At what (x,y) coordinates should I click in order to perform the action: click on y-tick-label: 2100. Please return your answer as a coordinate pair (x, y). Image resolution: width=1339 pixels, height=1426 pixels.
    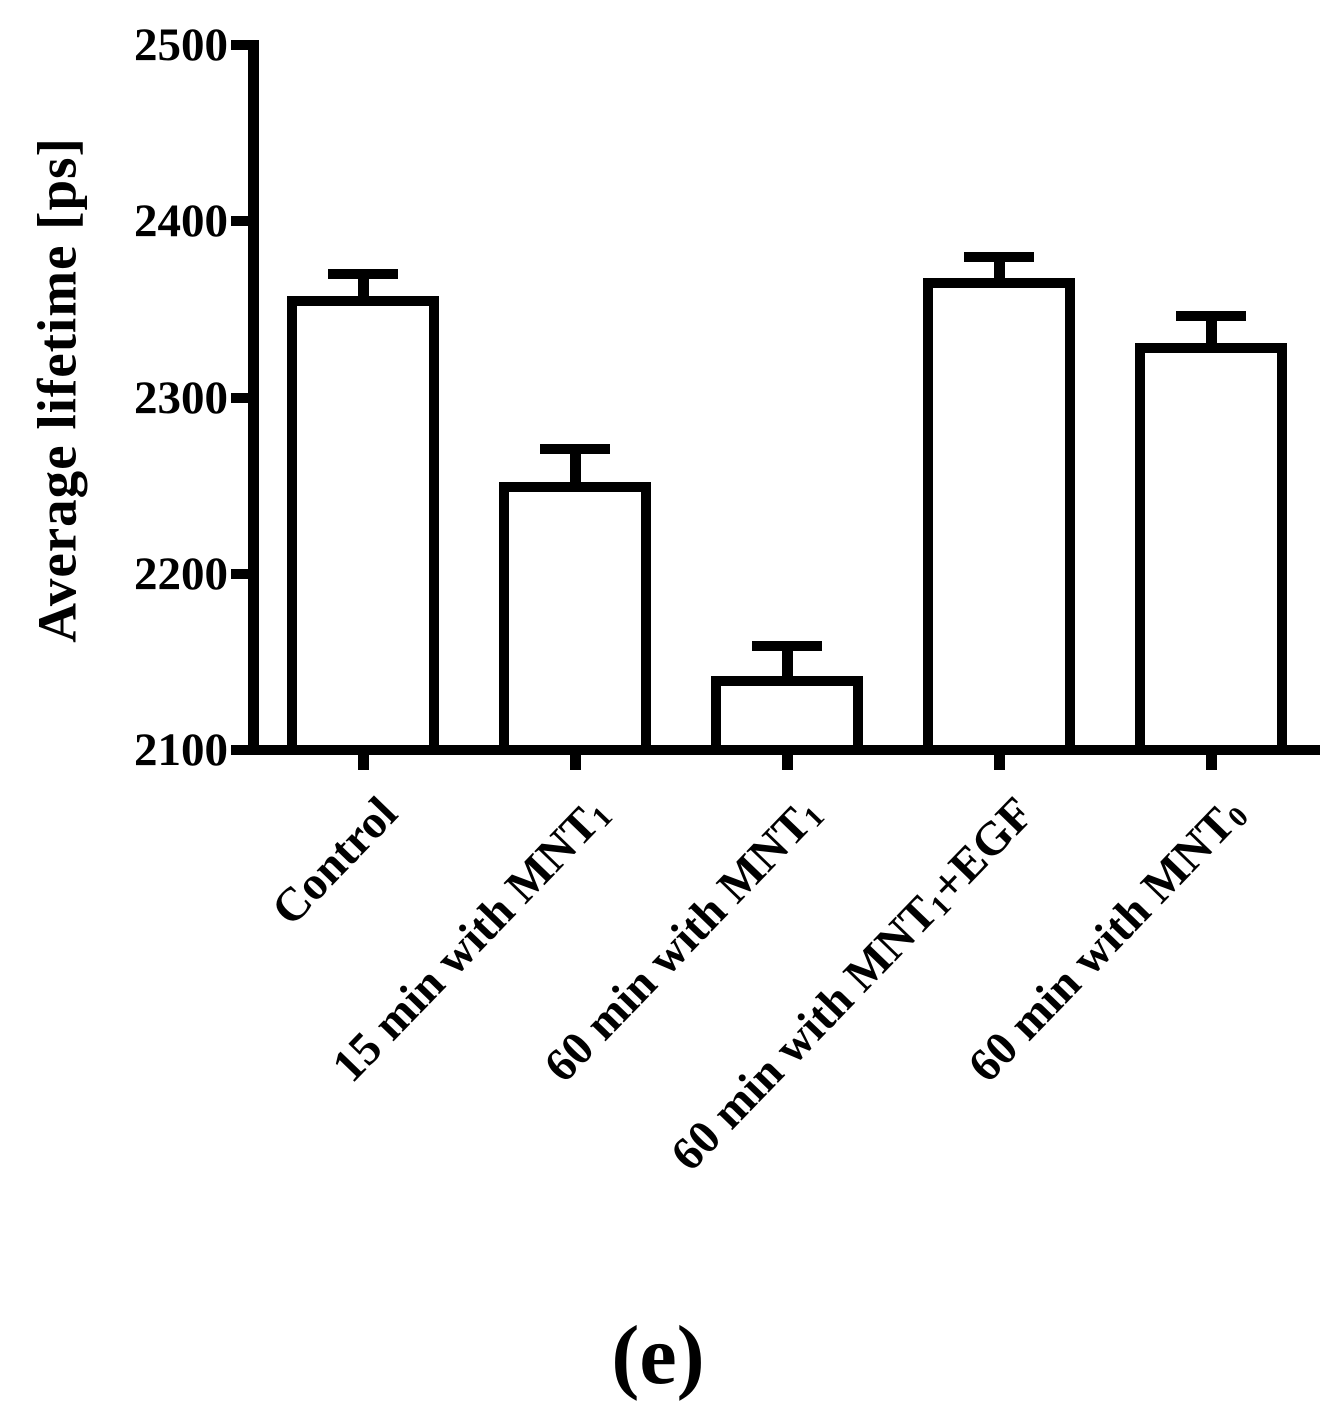
    Looking at the image, I should click on (181, 750).